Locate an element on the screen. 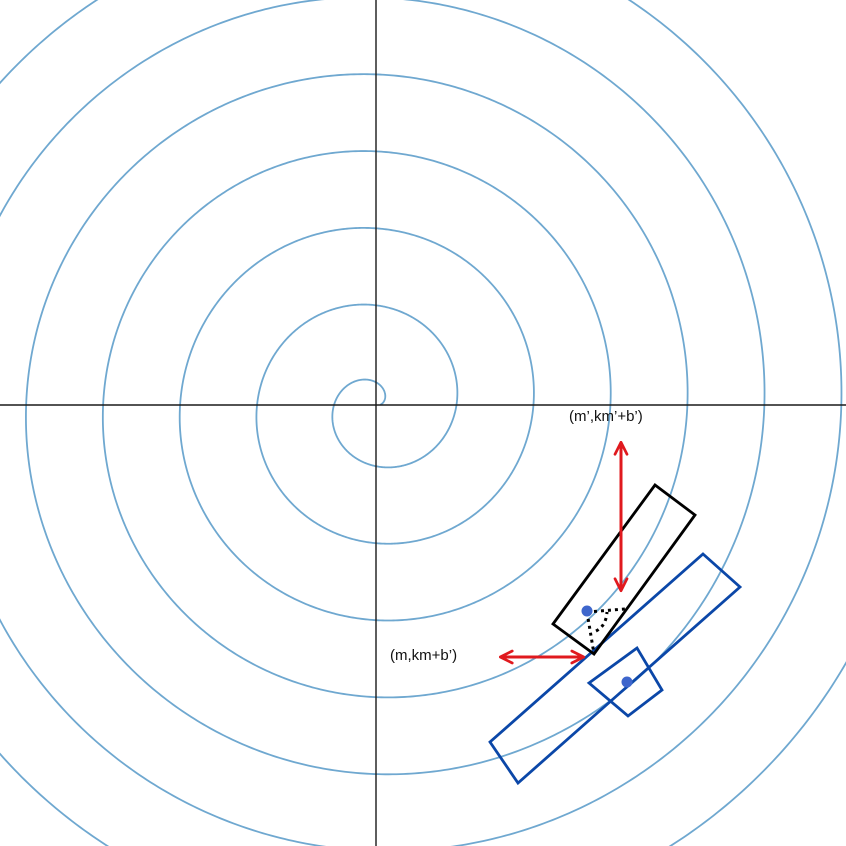  upper-point-label: (m’,km’+b’) is located at coordinates (606, 416).